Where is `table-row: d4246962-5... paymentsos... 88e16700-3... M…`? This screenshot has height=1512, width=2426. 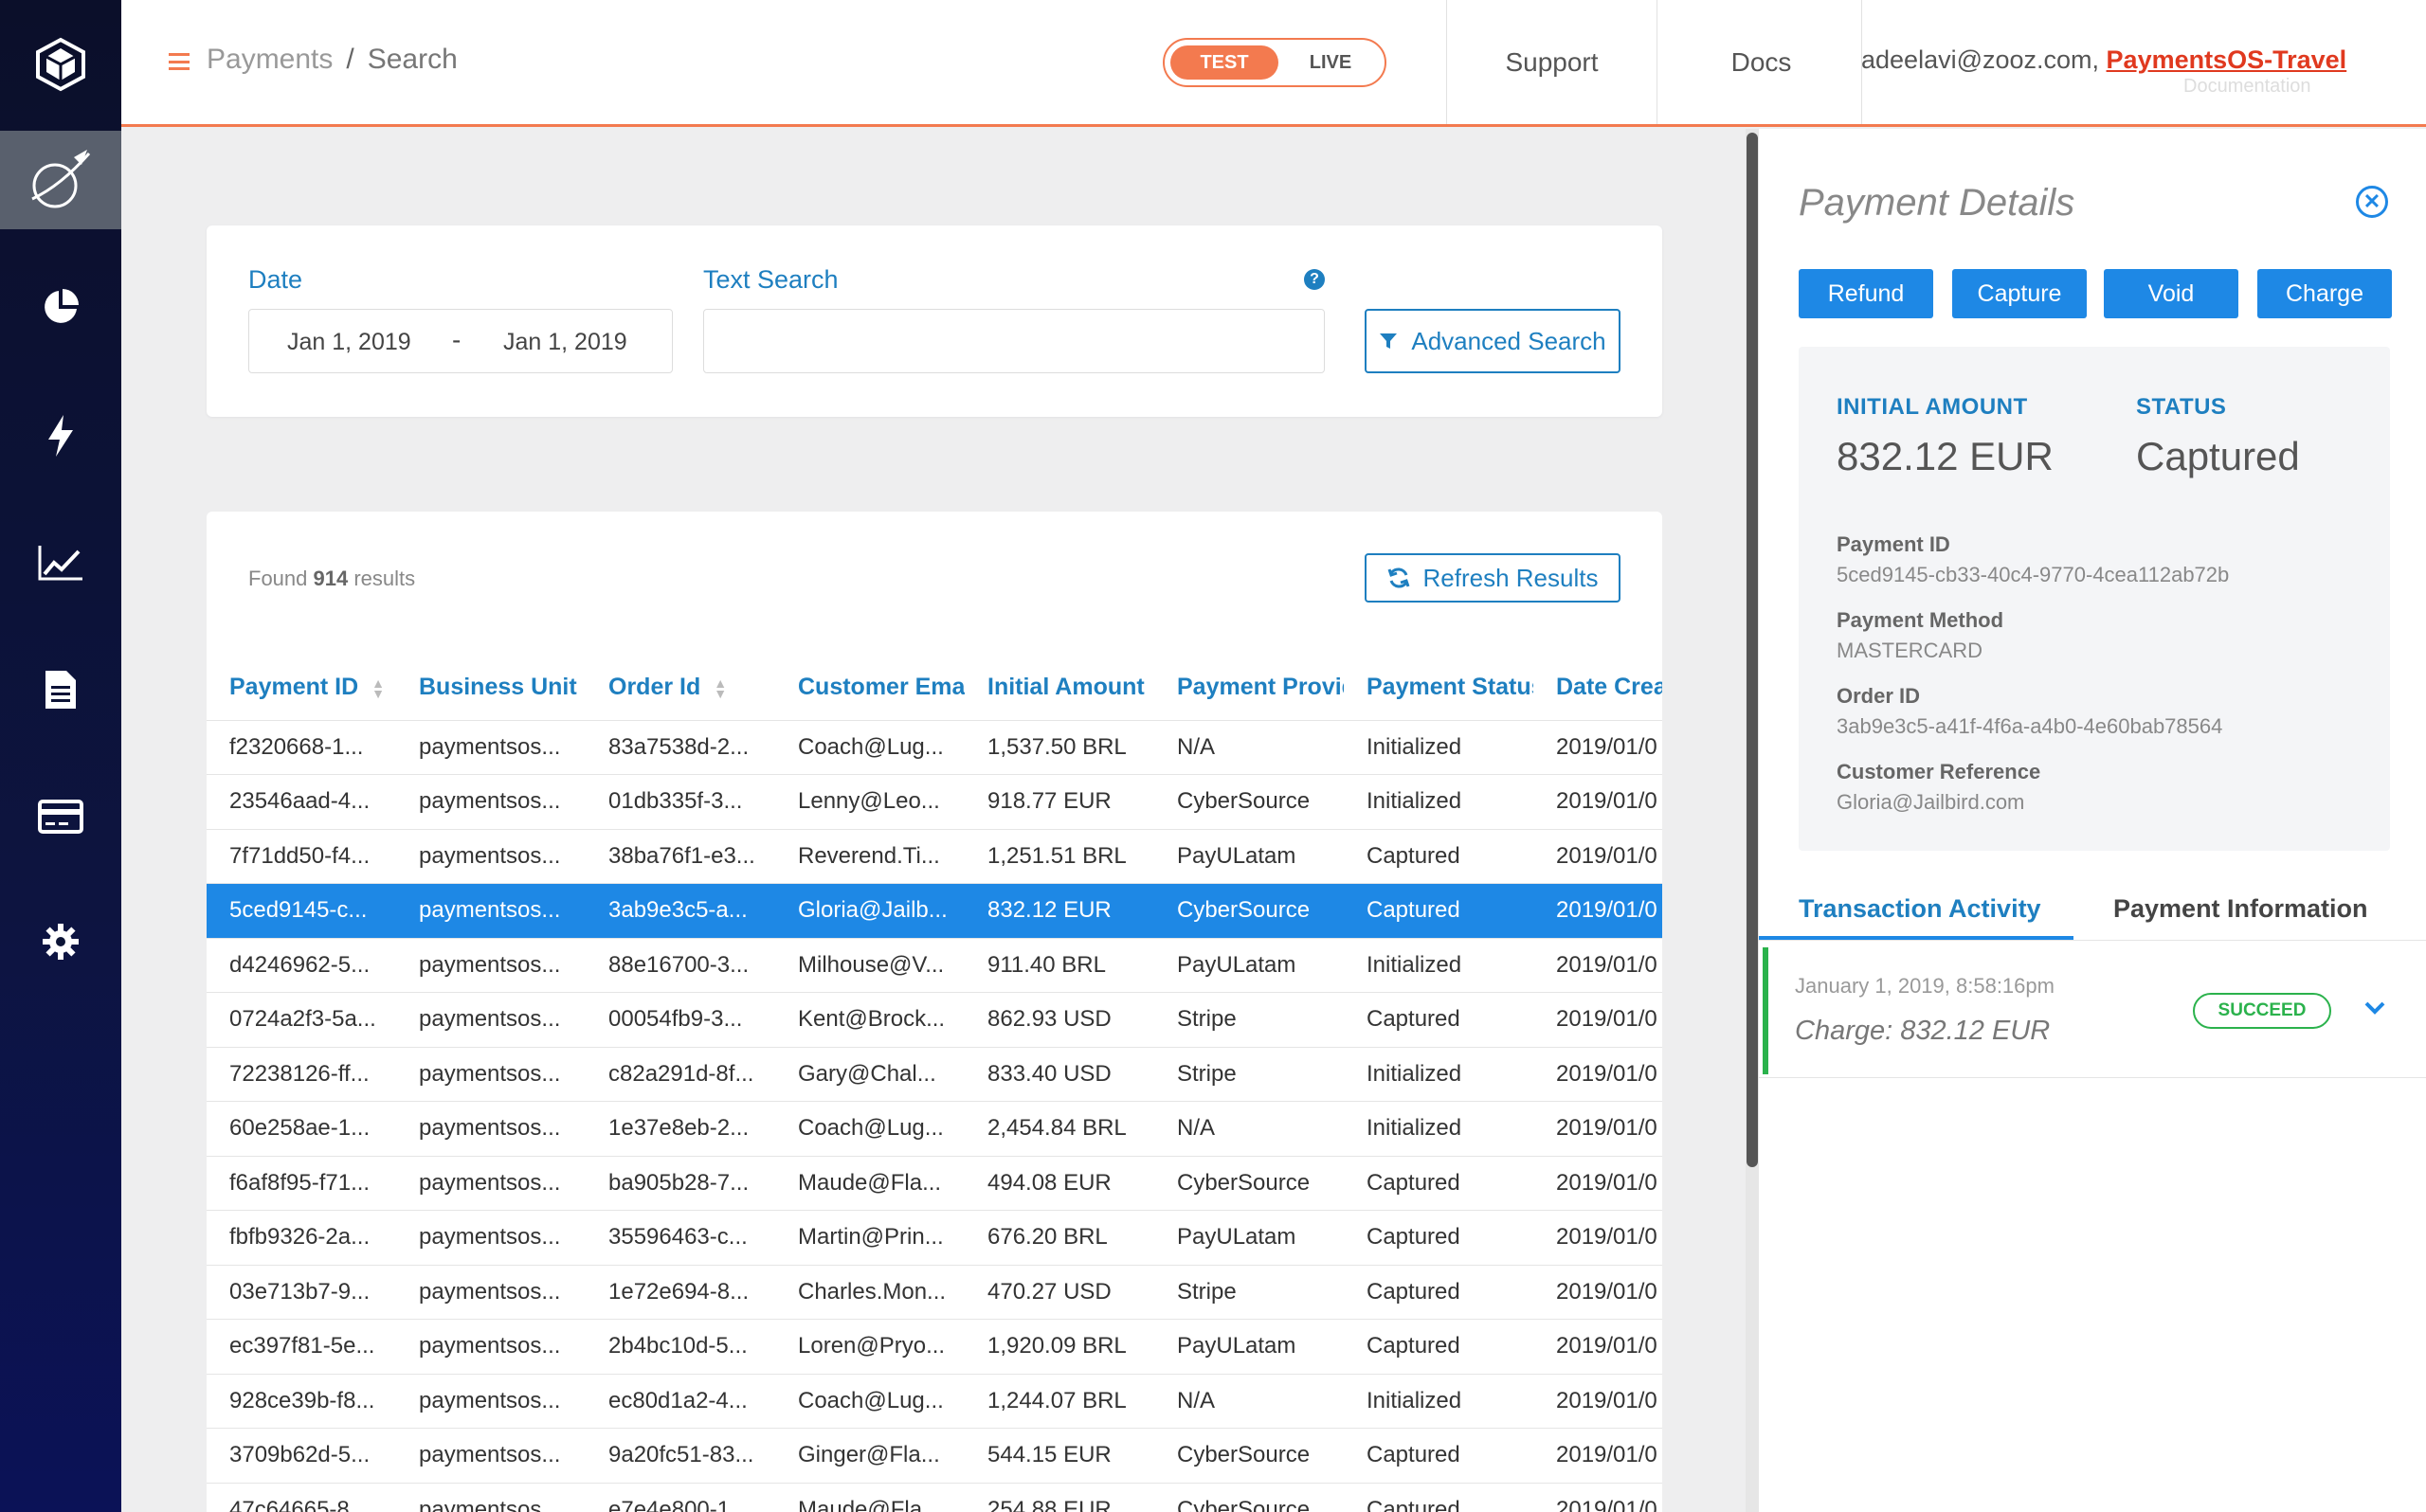
table-row: d4246962-5... paymentsos... 88e16700-3... M… is located at coordinates (934, 965).